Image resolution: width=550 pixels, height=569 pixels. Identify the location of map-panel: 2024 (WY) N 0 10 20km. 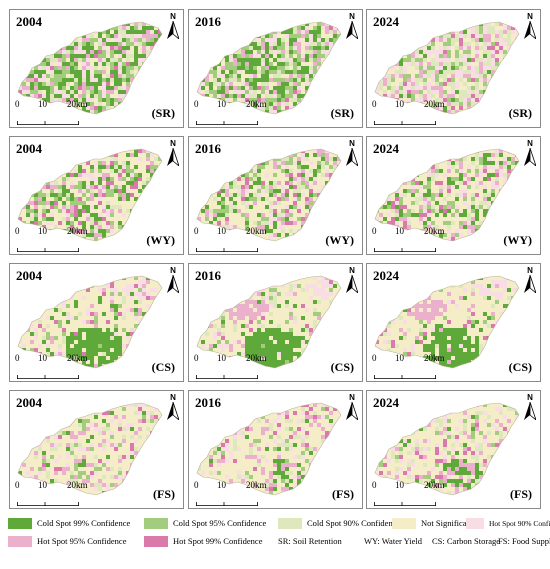
(453, 195).